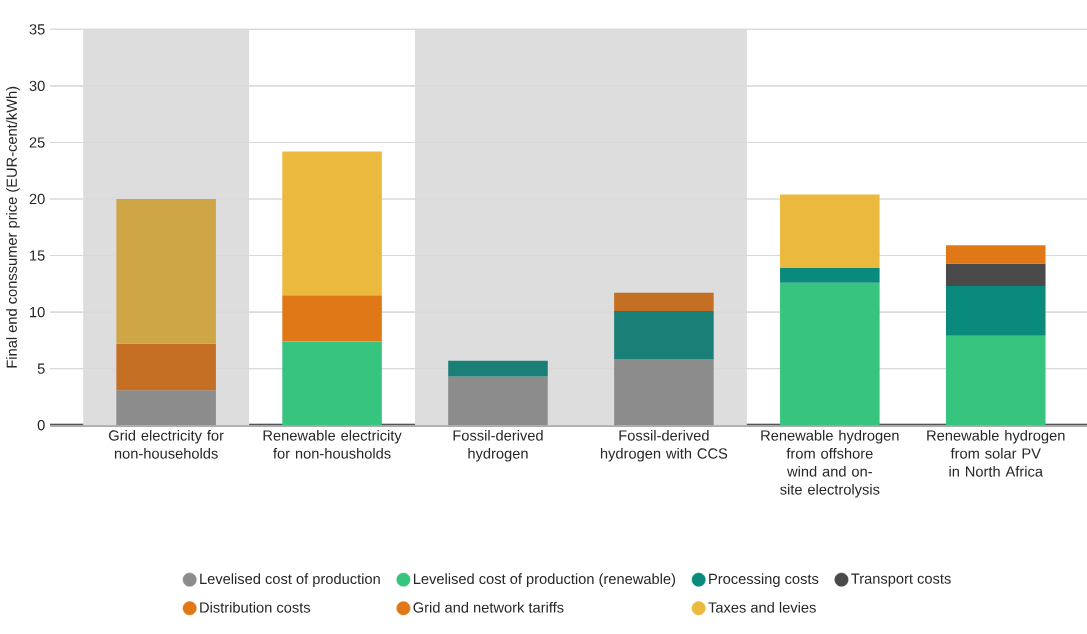 The height and width of the screenshot is (634, 1087). I want to click on legend-label: Processing costs, so click(764, 580).